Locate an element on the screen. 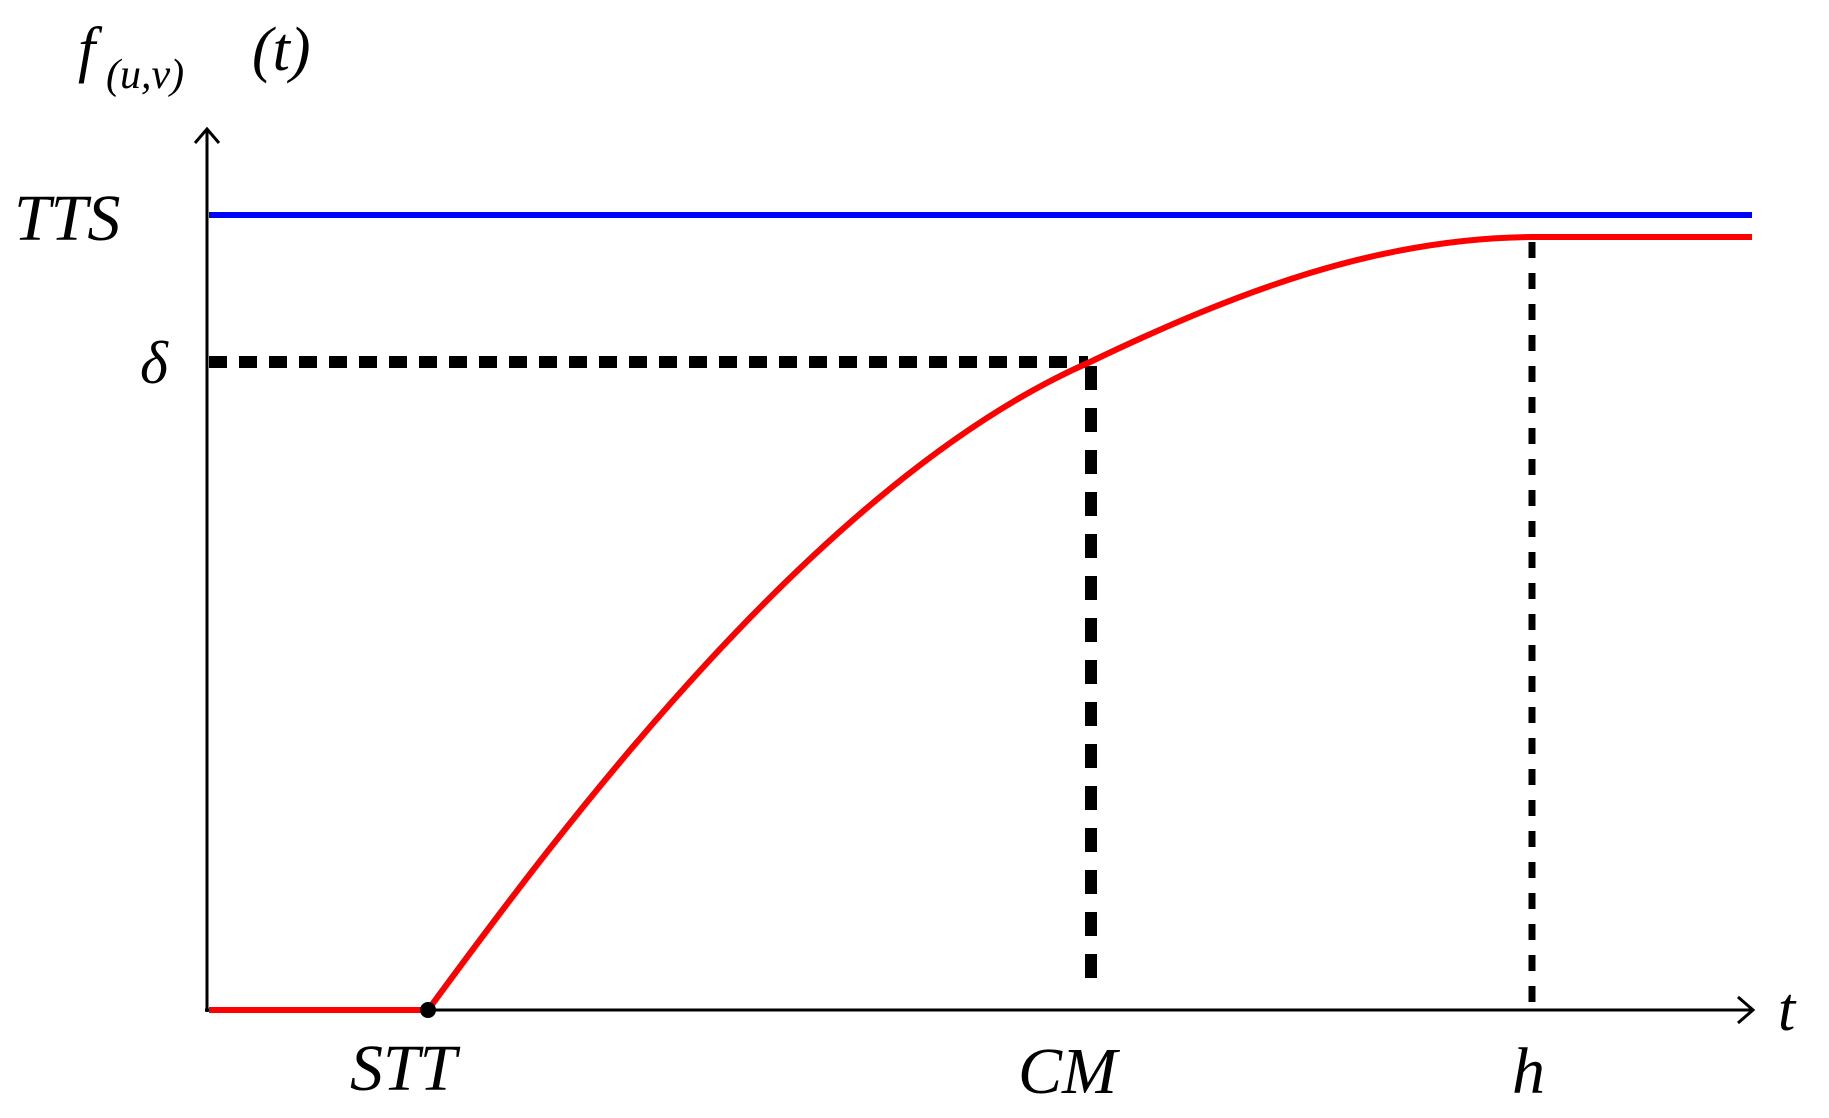 Image resolution: width=1829 pixels, height=1118 pixels. x-axis-arrow-icon is located at coordinates (1746, 1010).